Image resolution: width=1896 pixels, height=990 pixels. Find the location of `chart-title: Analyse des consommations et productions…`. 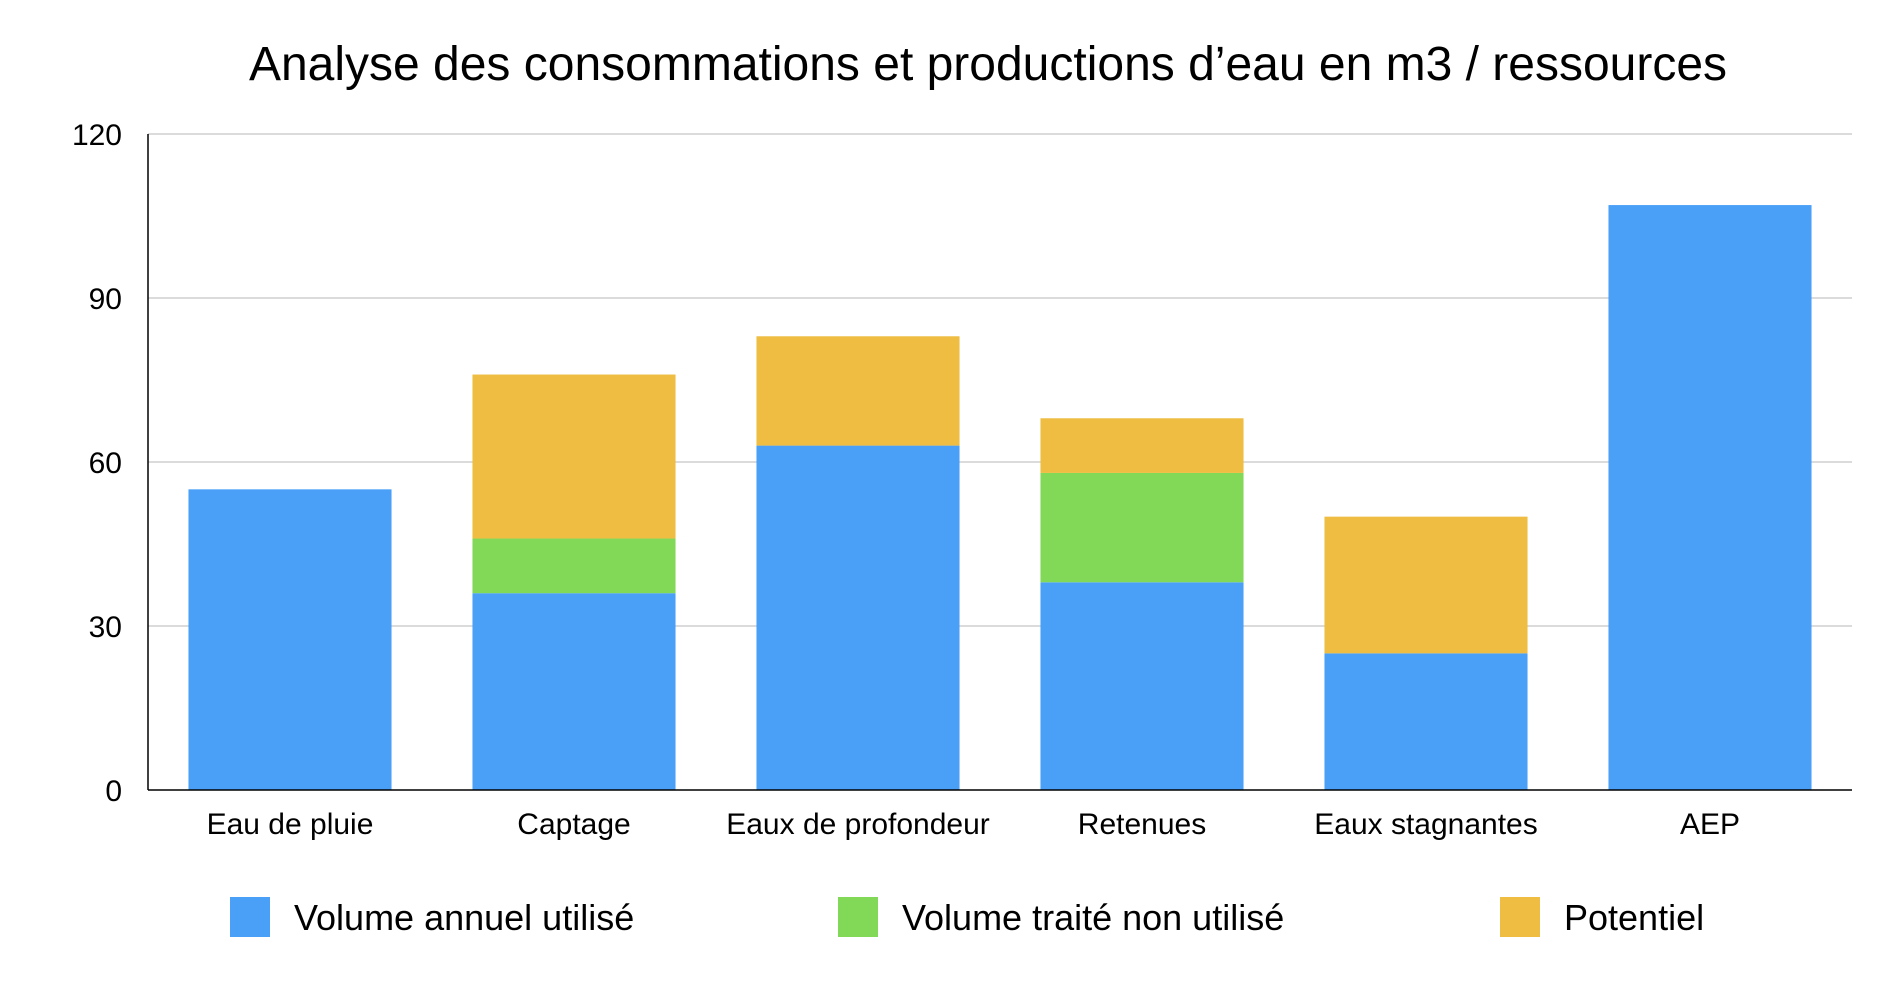

chart-title: Analyse des consommations et productions… is located at coordinates (988, 64).